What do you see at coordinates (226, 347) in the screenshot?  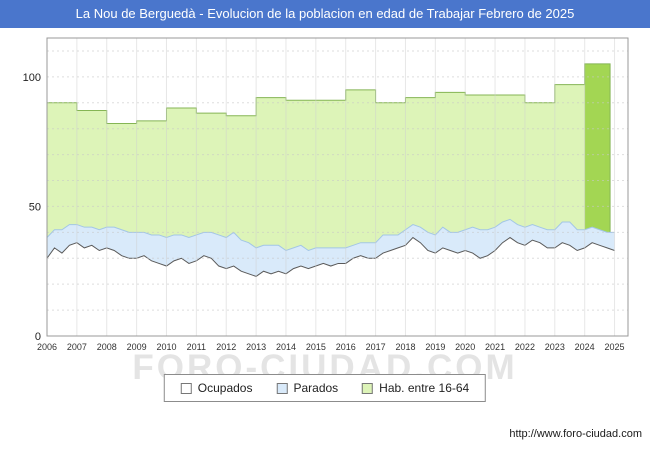 I see `svg-text: 2012` at bounding box center [226, 347].